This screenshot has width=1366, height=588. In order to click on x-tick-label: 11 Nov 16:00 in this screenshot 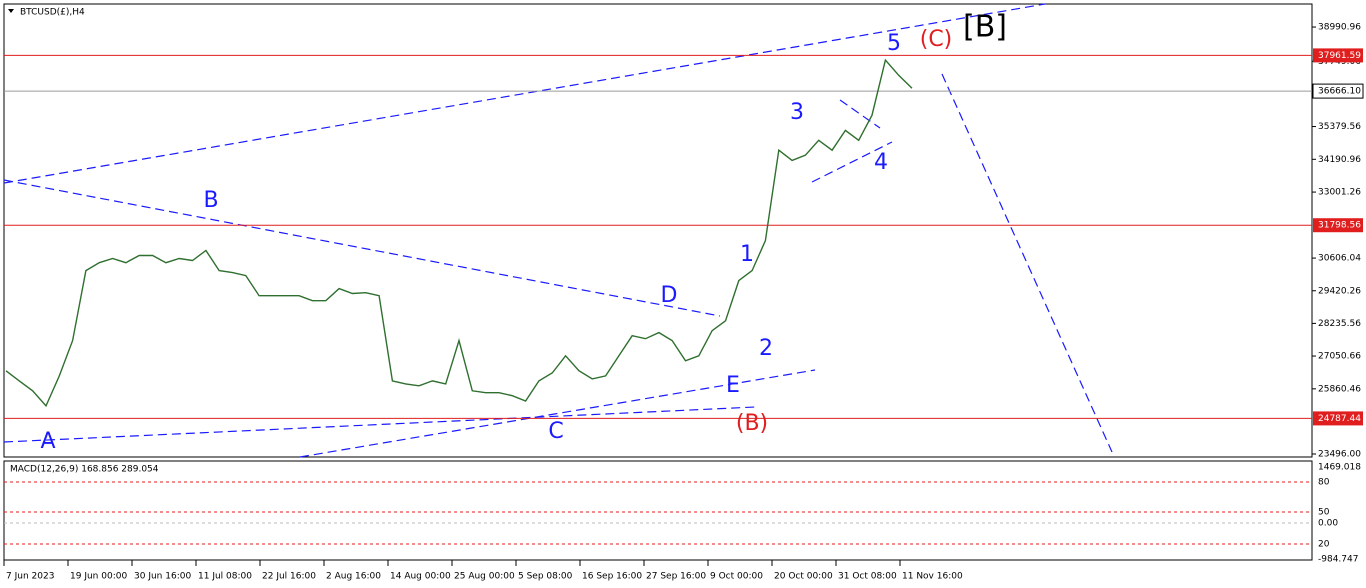, I will do `click(932, 577)`.